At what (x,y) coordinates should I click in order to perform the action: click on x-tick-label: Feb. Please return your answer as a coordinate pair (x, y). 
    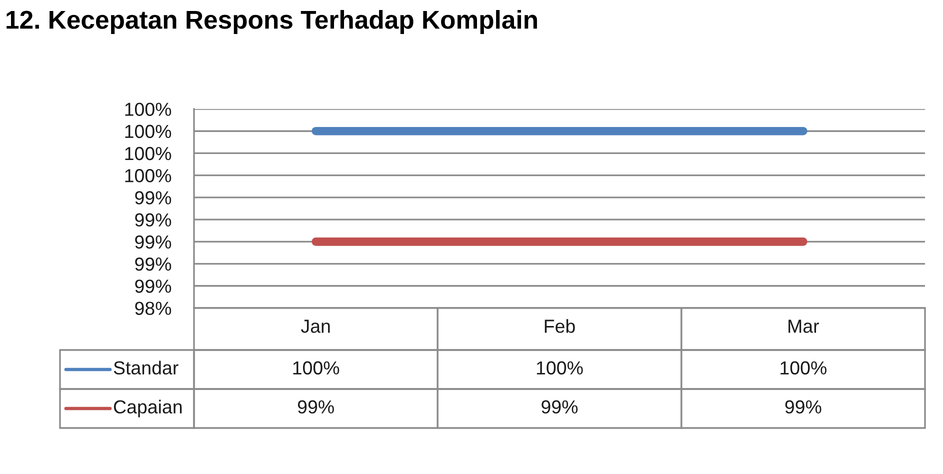
    Looking at the image, I should click on (559, 326).